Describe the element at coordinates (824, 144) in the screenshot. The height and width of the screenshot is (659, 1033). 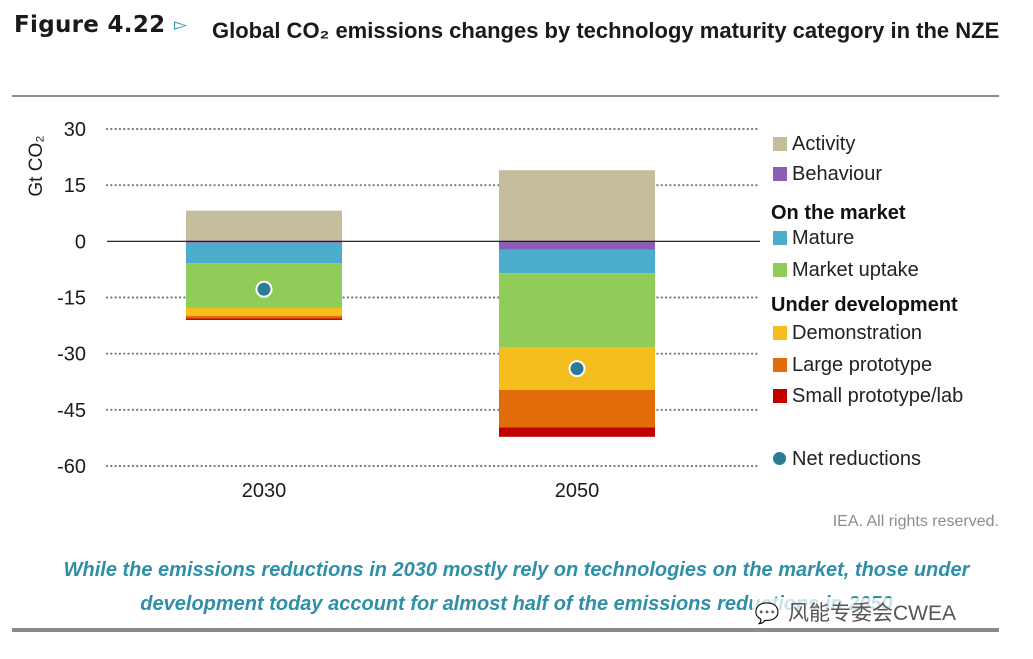
I see `legend-label-activity: Activity` at that location.